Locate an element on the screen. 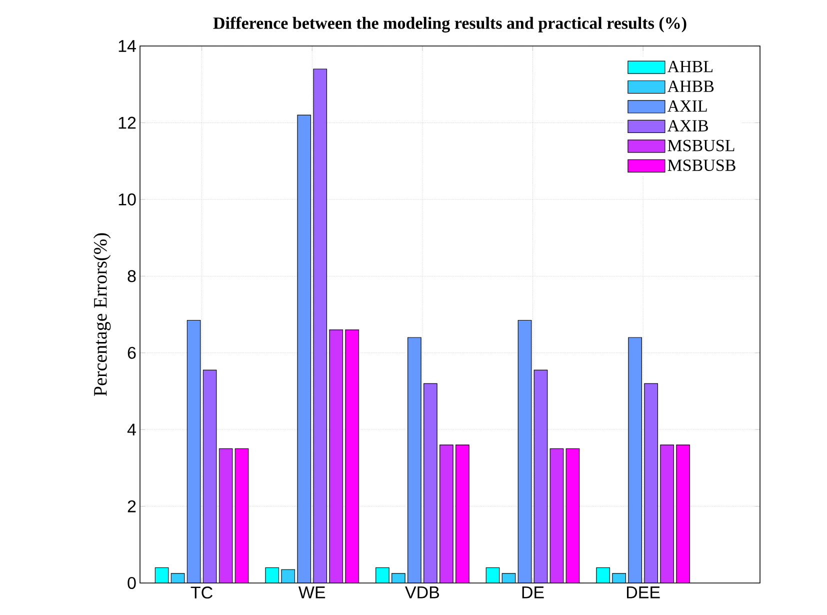 The height and width of the screenshot is (615, 827). y-tick-label: 8 is located at coordinates (132, 276).